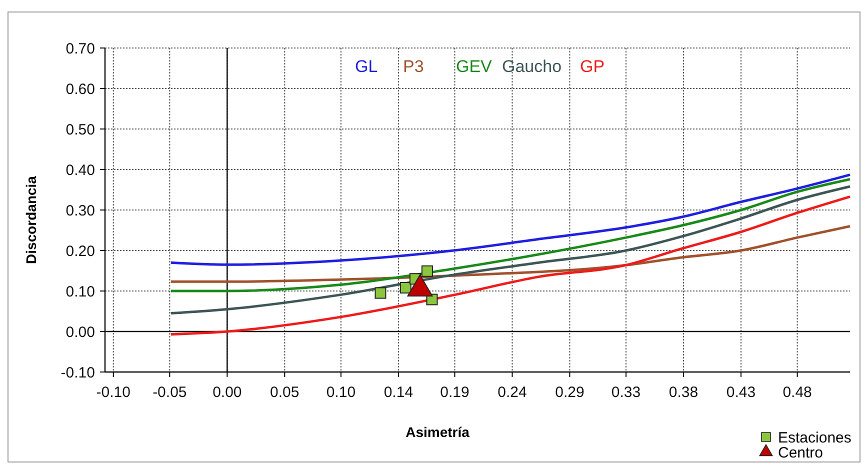 The image size is (868, 468). Describe the element at coordinates (512, 392) in the screenshot. I see `x-tick-label: 0.24` at that location.